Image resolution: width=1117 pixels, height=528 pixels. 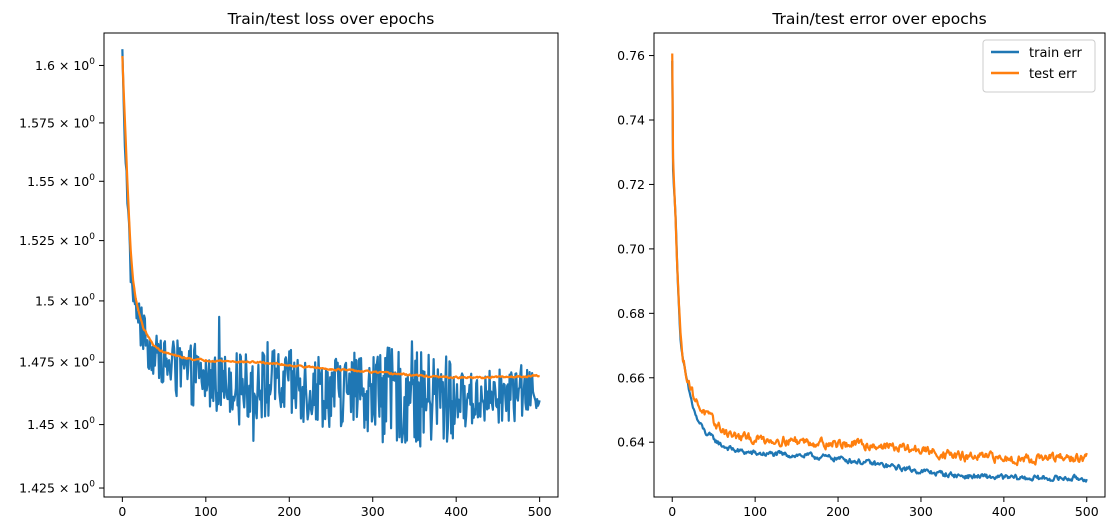 I want to click on legend: train err test err, so click(x=1039, y=66).